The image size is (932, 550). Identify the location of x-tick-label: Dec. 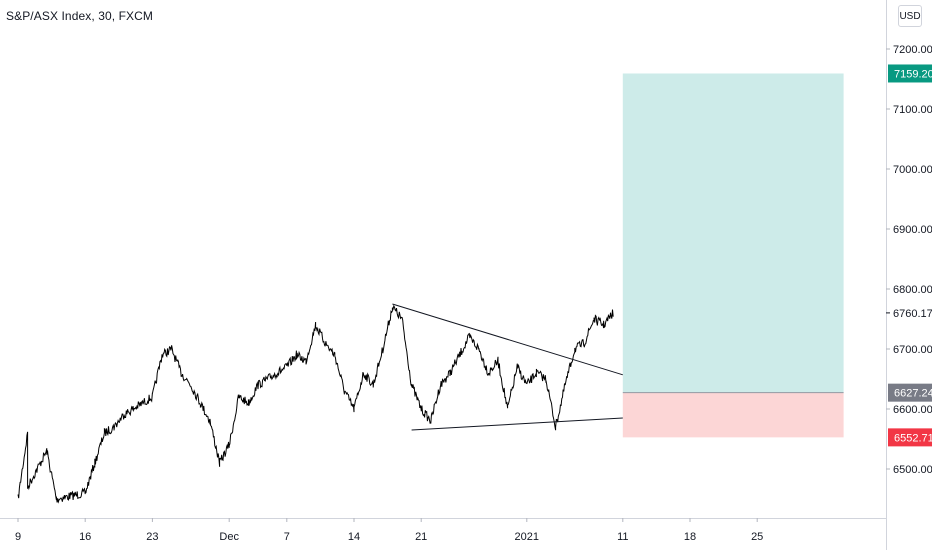
(229, 537).